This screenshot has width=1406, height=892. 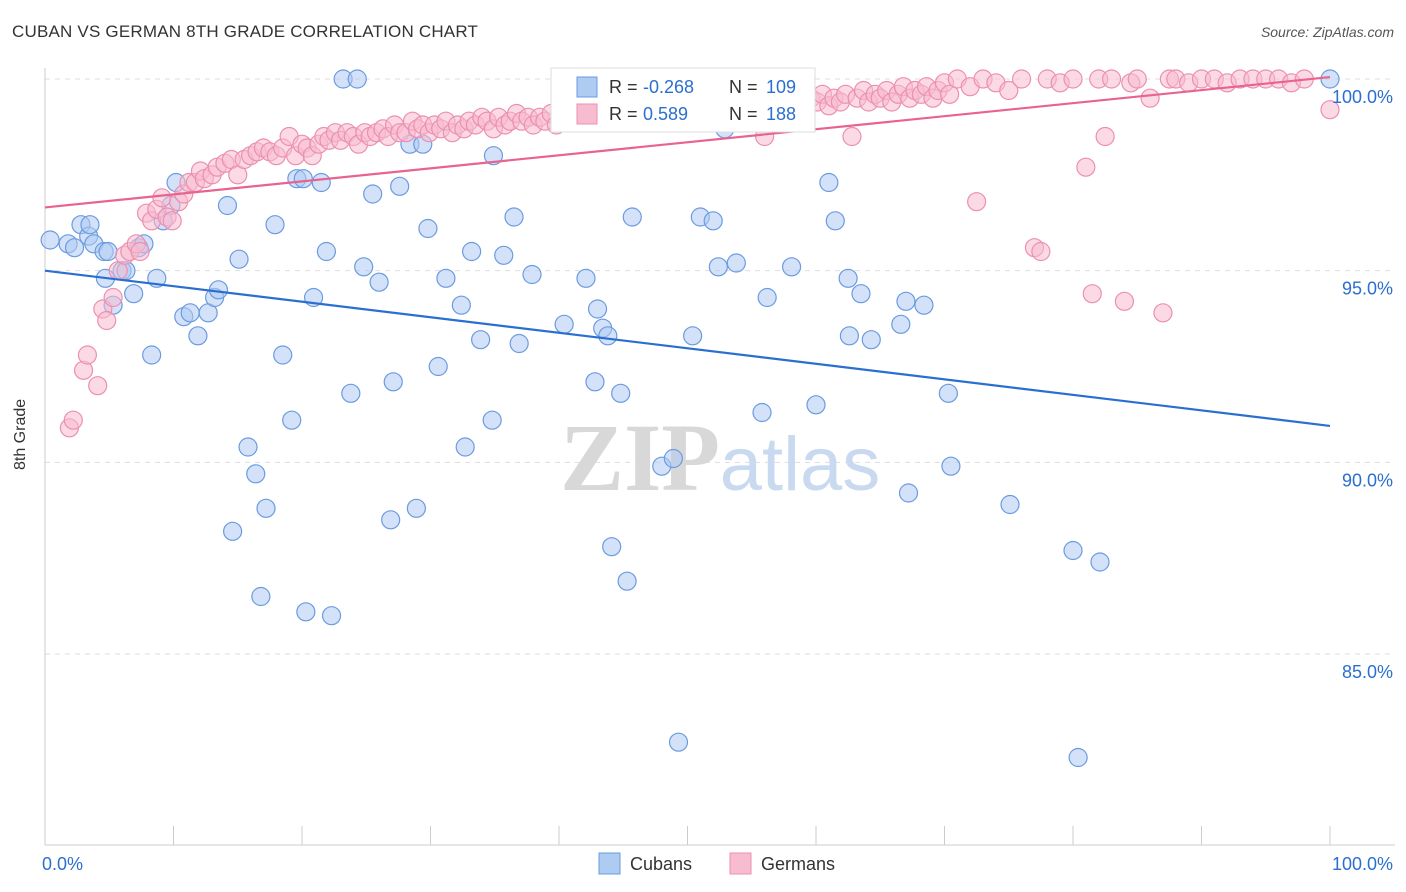 What do you see at coordinates (62, 864) in the screenshot?
I see `x-tick-label-0: 0.0%` at bounding box center [62, 864].